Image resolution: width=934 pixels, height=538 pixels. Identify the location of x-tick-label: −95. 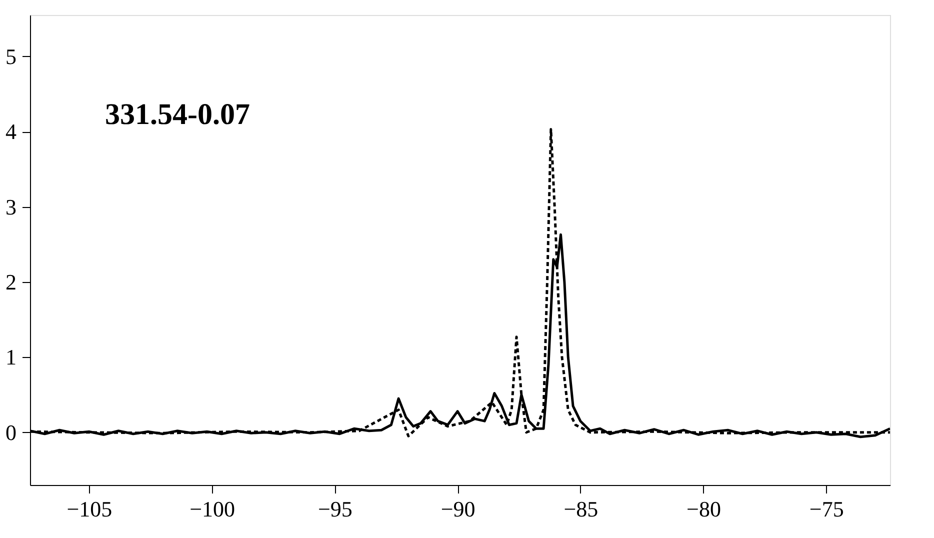
(335, 509).